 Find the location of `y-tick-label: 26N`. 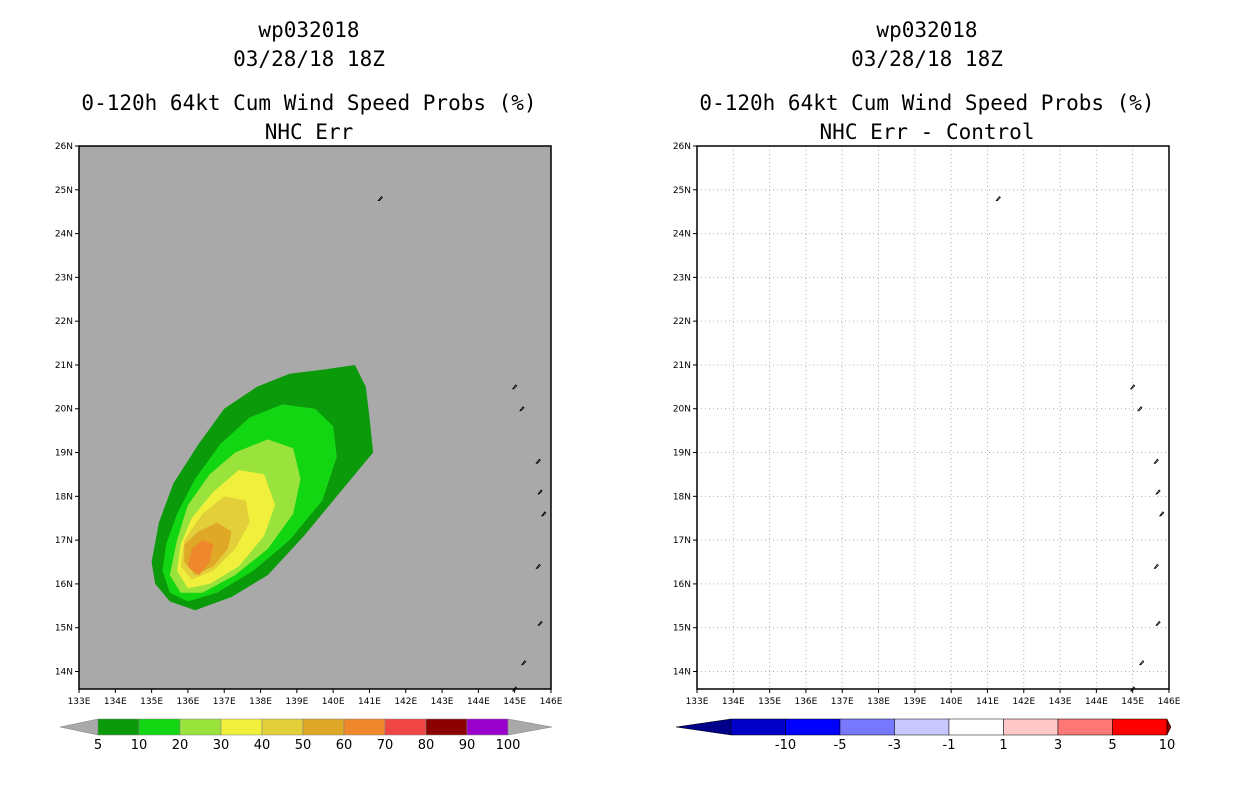

y-tick-label: 26N is located at coordinates (682, 147).